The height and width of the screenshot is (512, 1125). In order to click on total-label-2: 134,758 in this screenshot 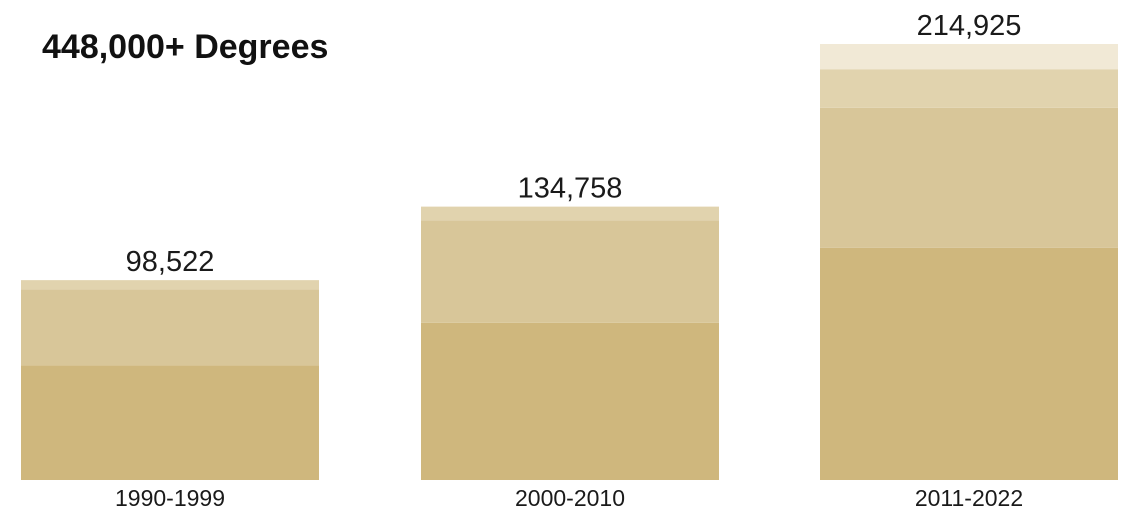, I will do `click(570, 189)`.